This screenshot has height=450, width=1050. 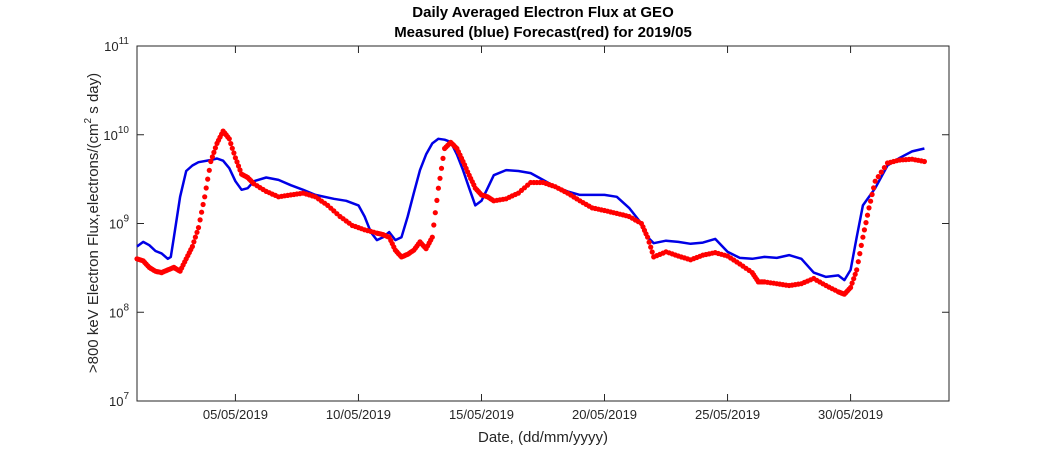 What do you see at coordinates (358, 414) in the screenshot?
I see `x-tick-label: 10/05/2019` at bounding box center [358, 414].